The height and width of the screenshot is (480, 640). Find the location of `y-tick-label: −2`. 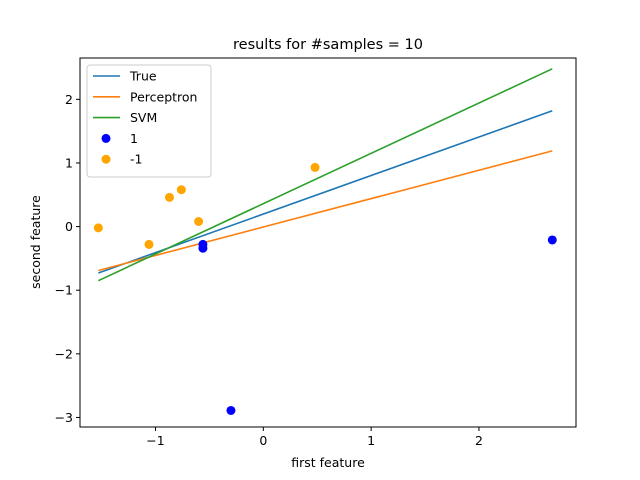

y-tick-label: −2 is located at coordinates (64, 353).